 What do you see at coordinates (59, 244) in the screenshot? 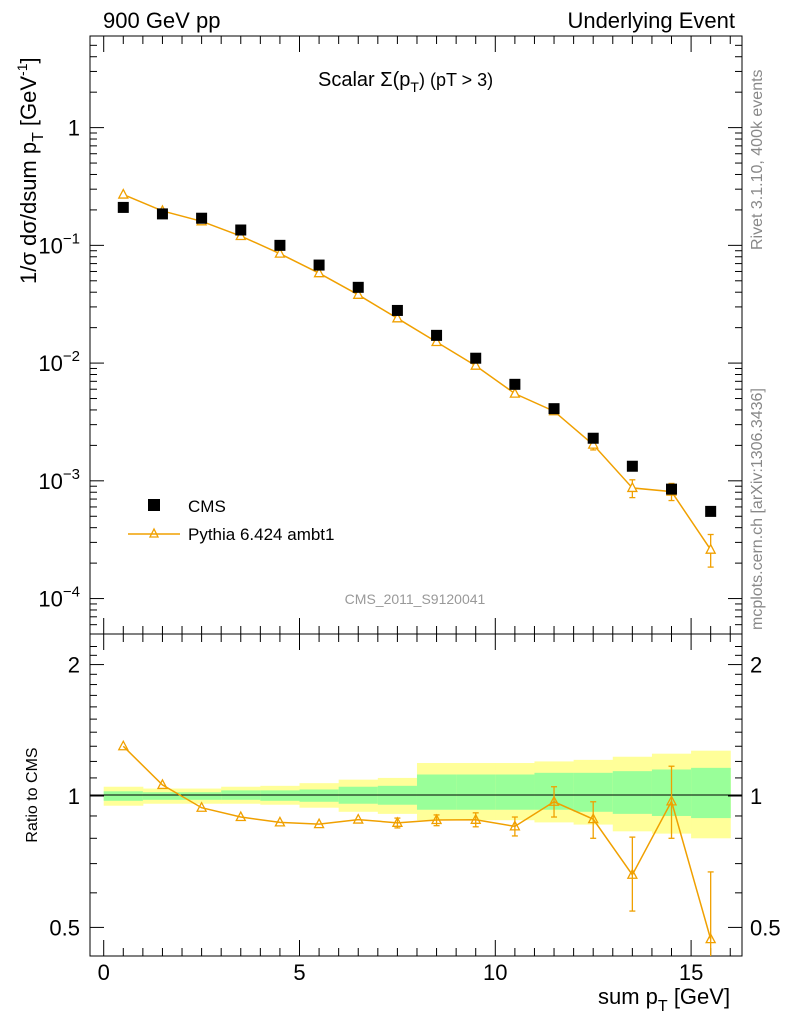
I see `y-tick-label: 10⁻¹` at bounding box center [59, 244].